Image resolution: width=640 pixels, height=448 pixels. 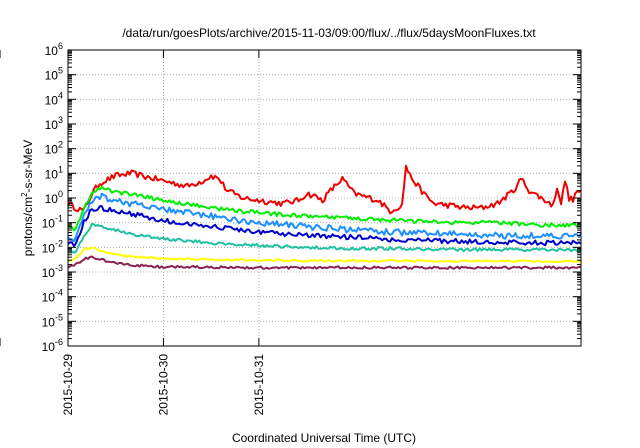 I want to click on y-tick-label: 10⁴, so click(x=54, y=98).